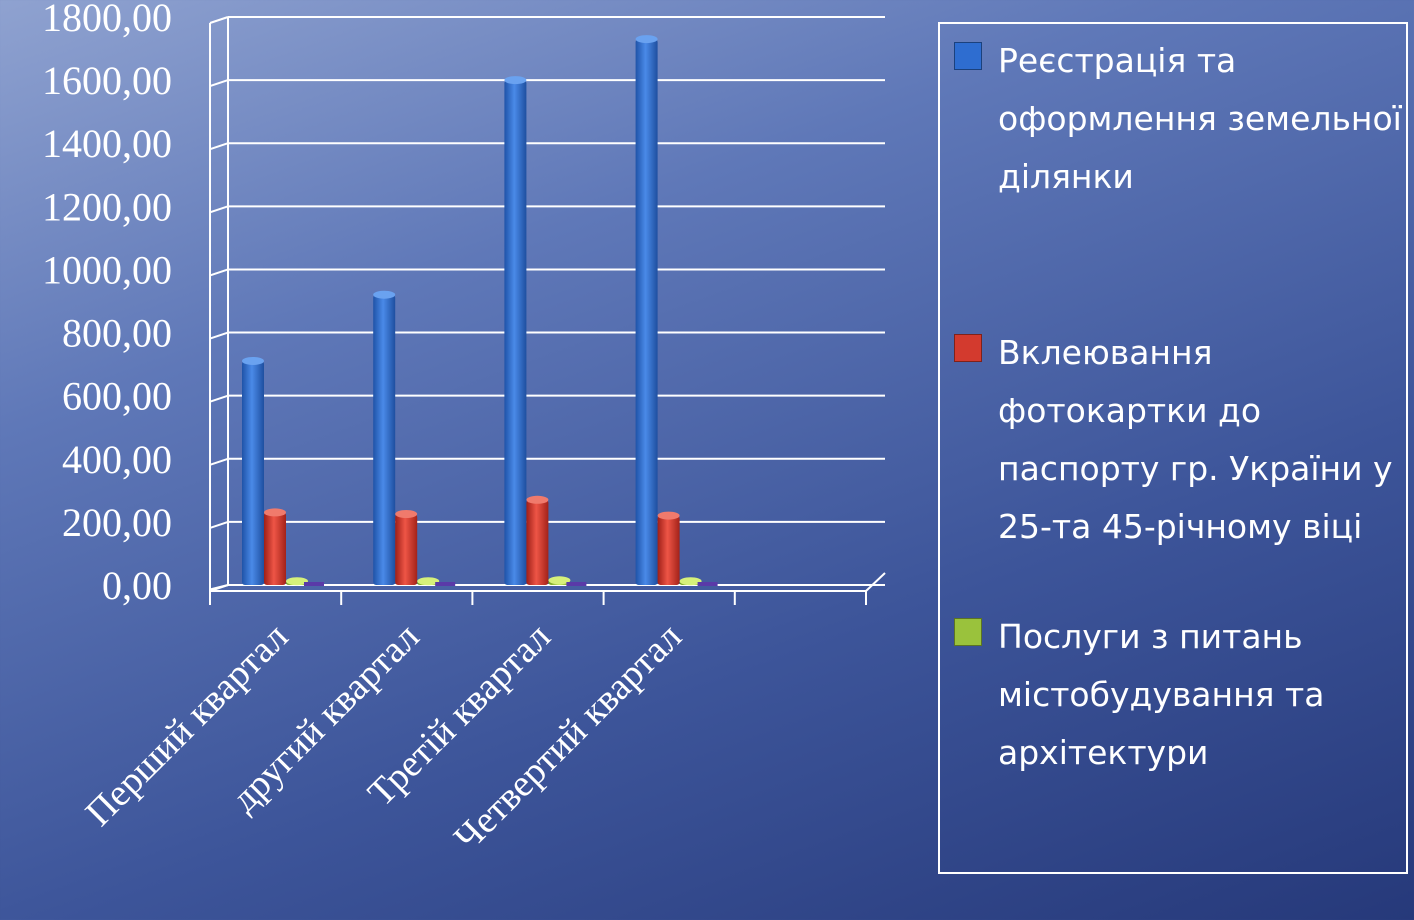 Image resolution: width=1414 pixels, height=920 pixels. What do you see at coordinates (117, 459) in the screenshot?
I see `y-tick-label: 400,00` at bounding box center [117, 459].